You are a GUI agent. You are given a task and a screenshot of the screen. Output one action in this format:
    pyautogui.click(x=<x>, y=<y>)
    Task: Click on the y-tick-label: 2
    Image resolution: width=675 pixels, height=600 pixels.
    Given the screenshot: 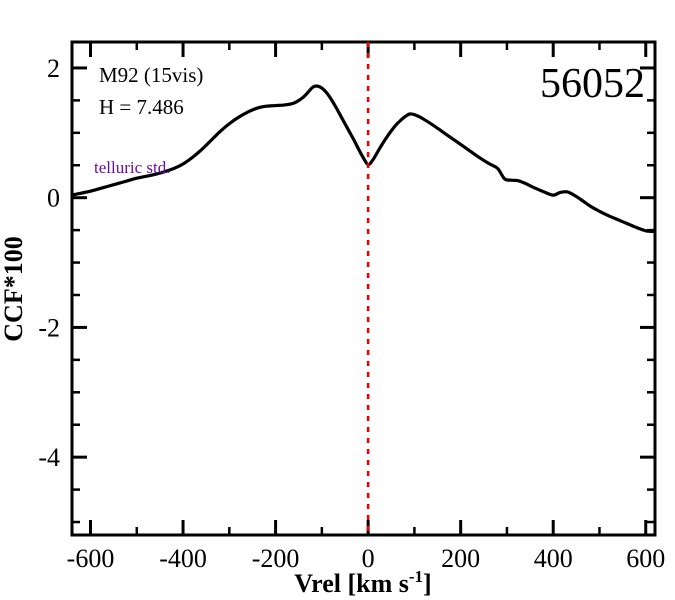 What is the action you would take?
    pyautogui.click(x=53, y=68)
    